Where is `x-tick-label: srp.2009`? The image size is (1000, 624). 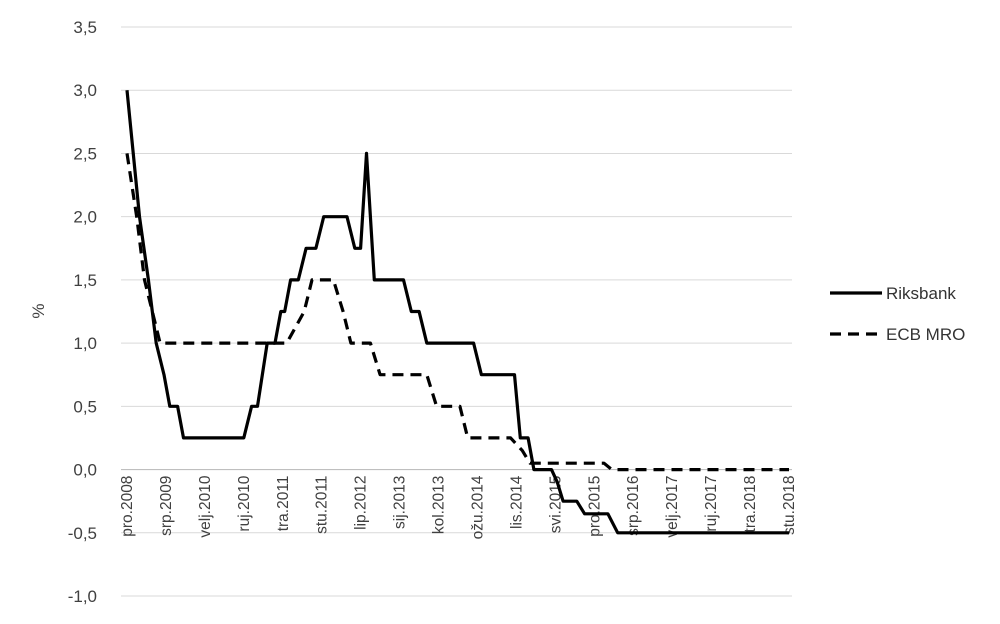 x-tick-label: srp.2009 is located at coordinates (166, 506).